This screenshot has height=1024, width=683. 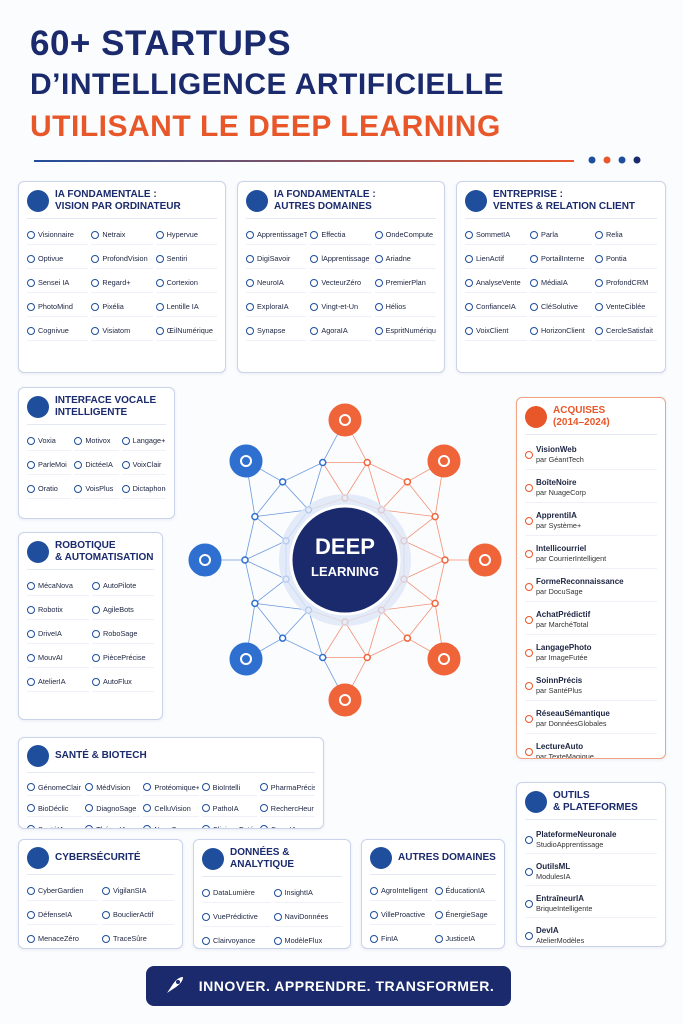 I want to click on startup-item: DataLumière, so click(x=236, y=893).